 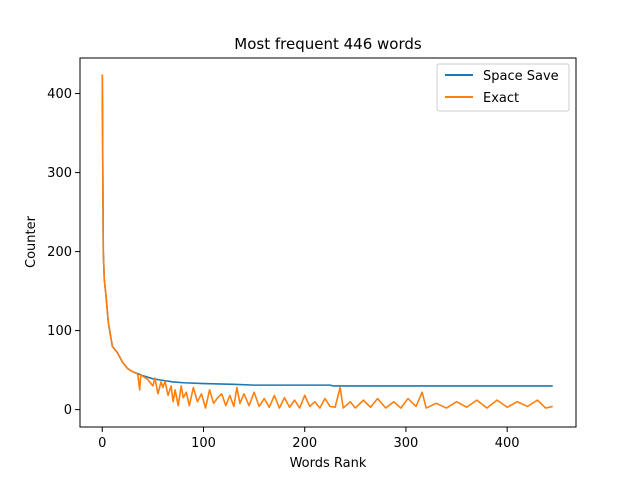 I want to click on x-axis-label: Words Rank, so click(x=328, y=463).